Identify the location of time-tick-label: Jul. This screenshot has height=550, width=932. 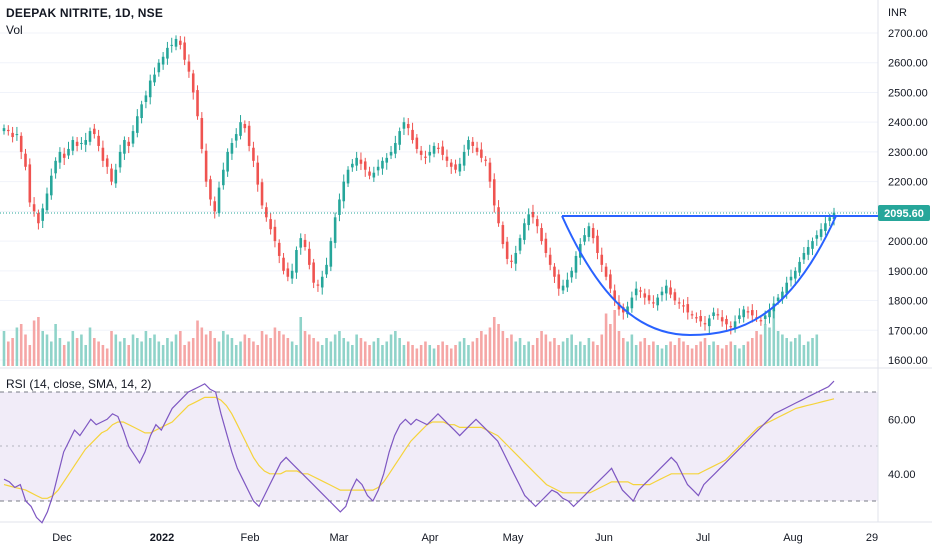
(703, 538).